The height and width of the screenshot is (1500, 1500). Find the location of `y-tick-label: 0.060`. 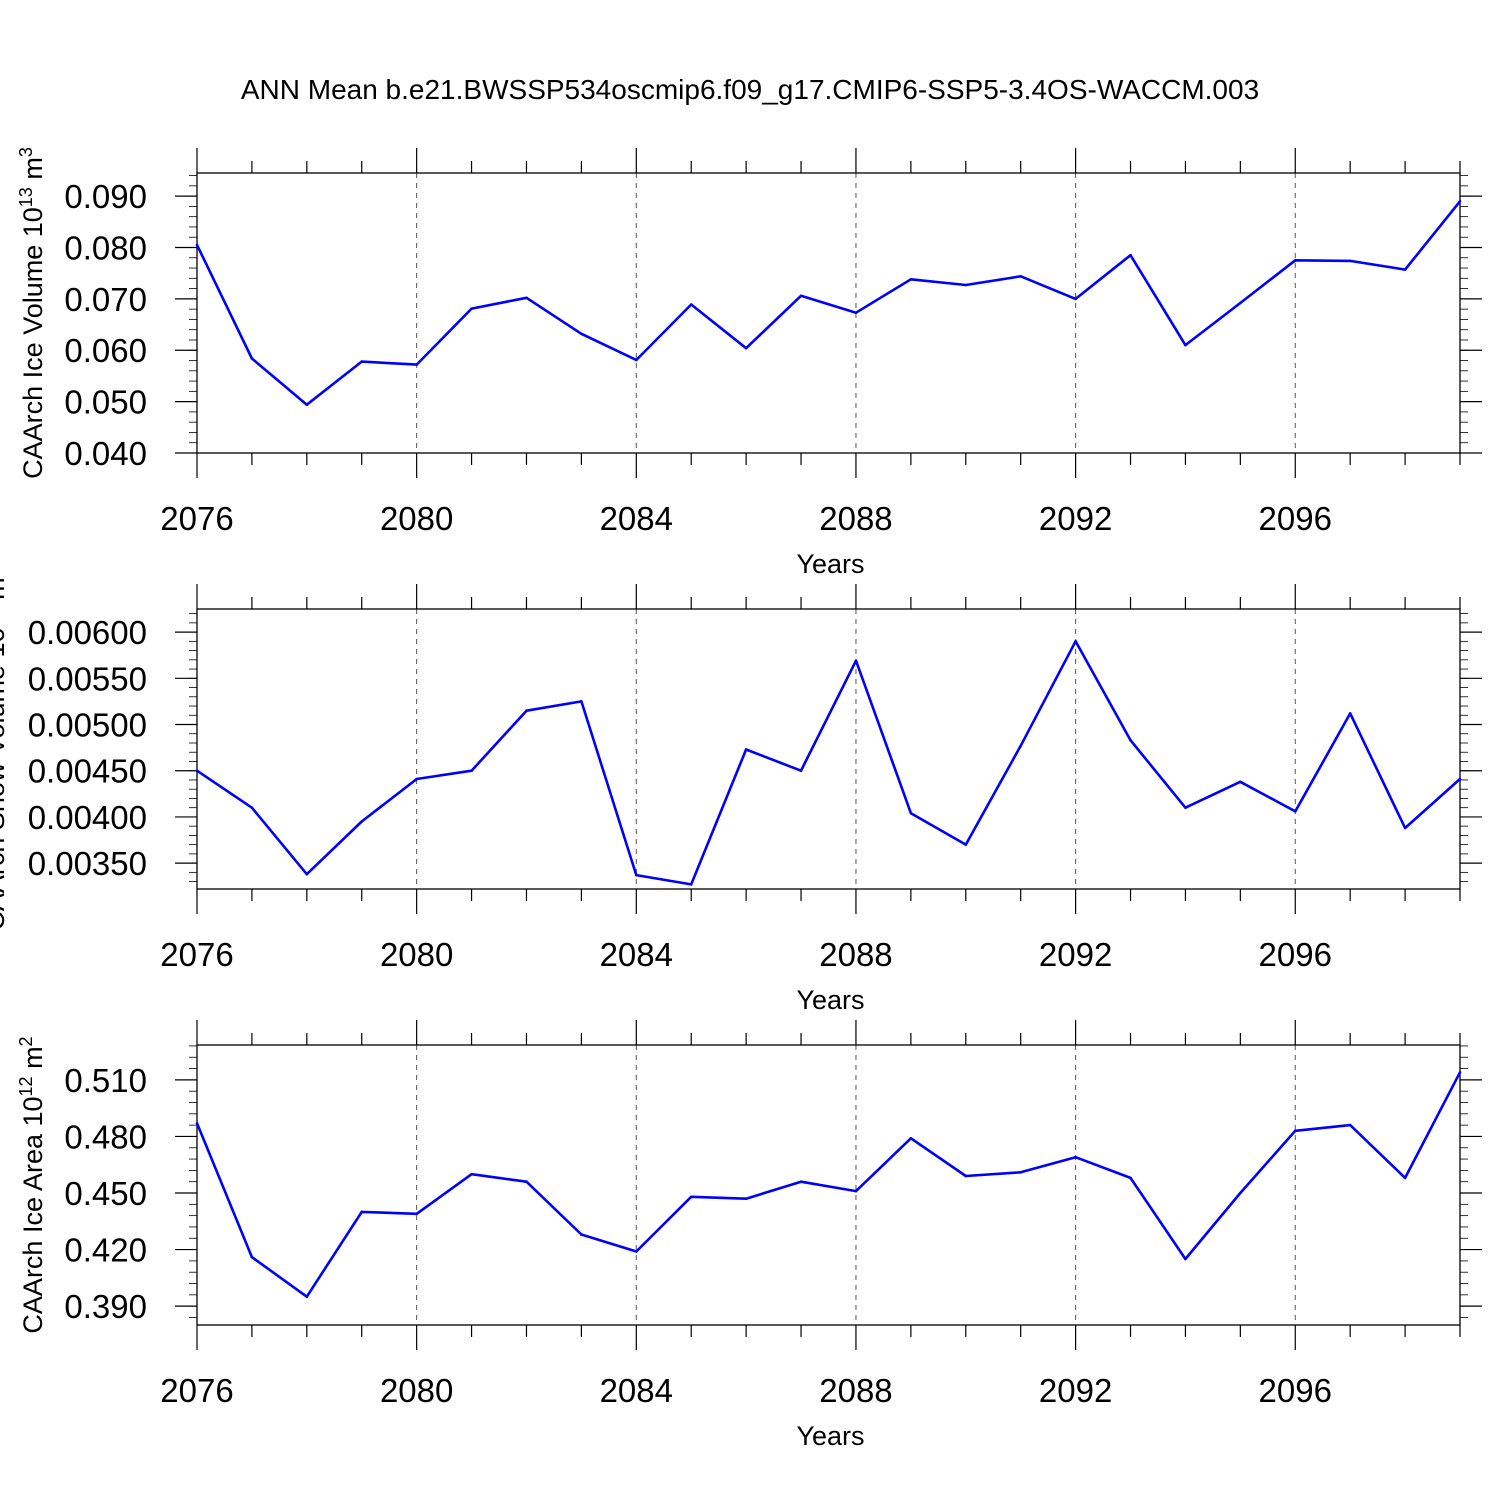

y-tick-label: 0.060 is located at coordinates (105, 350).